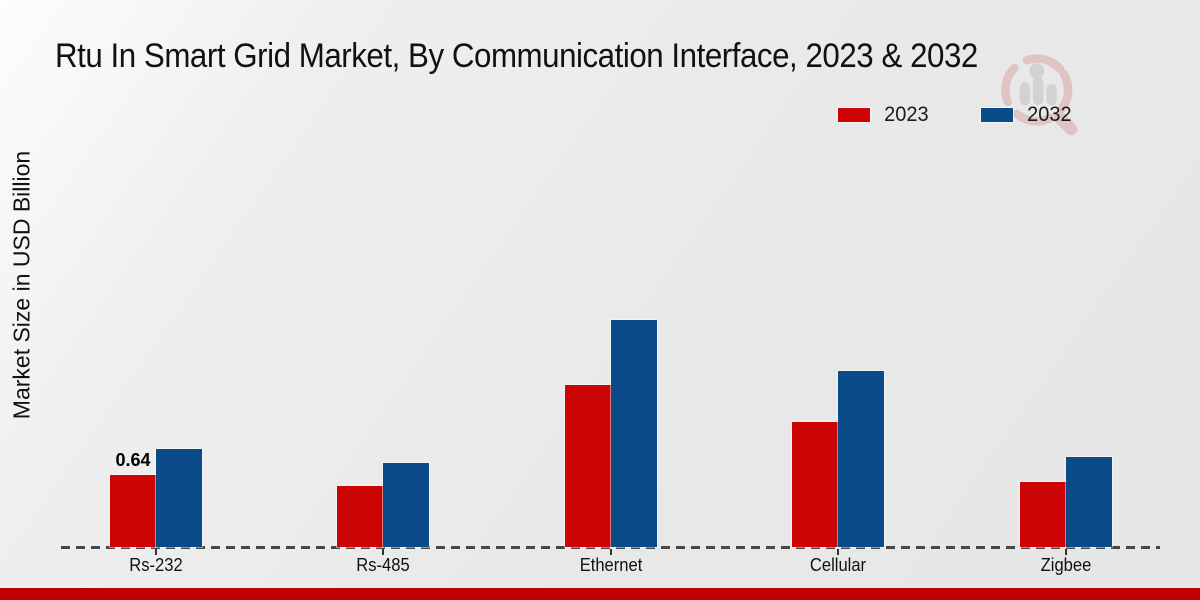 The image size is (1200, 600). Describe the element at coordinates (587, 466) in the screenshot. I see `bar-2023-ethernet` at that location.